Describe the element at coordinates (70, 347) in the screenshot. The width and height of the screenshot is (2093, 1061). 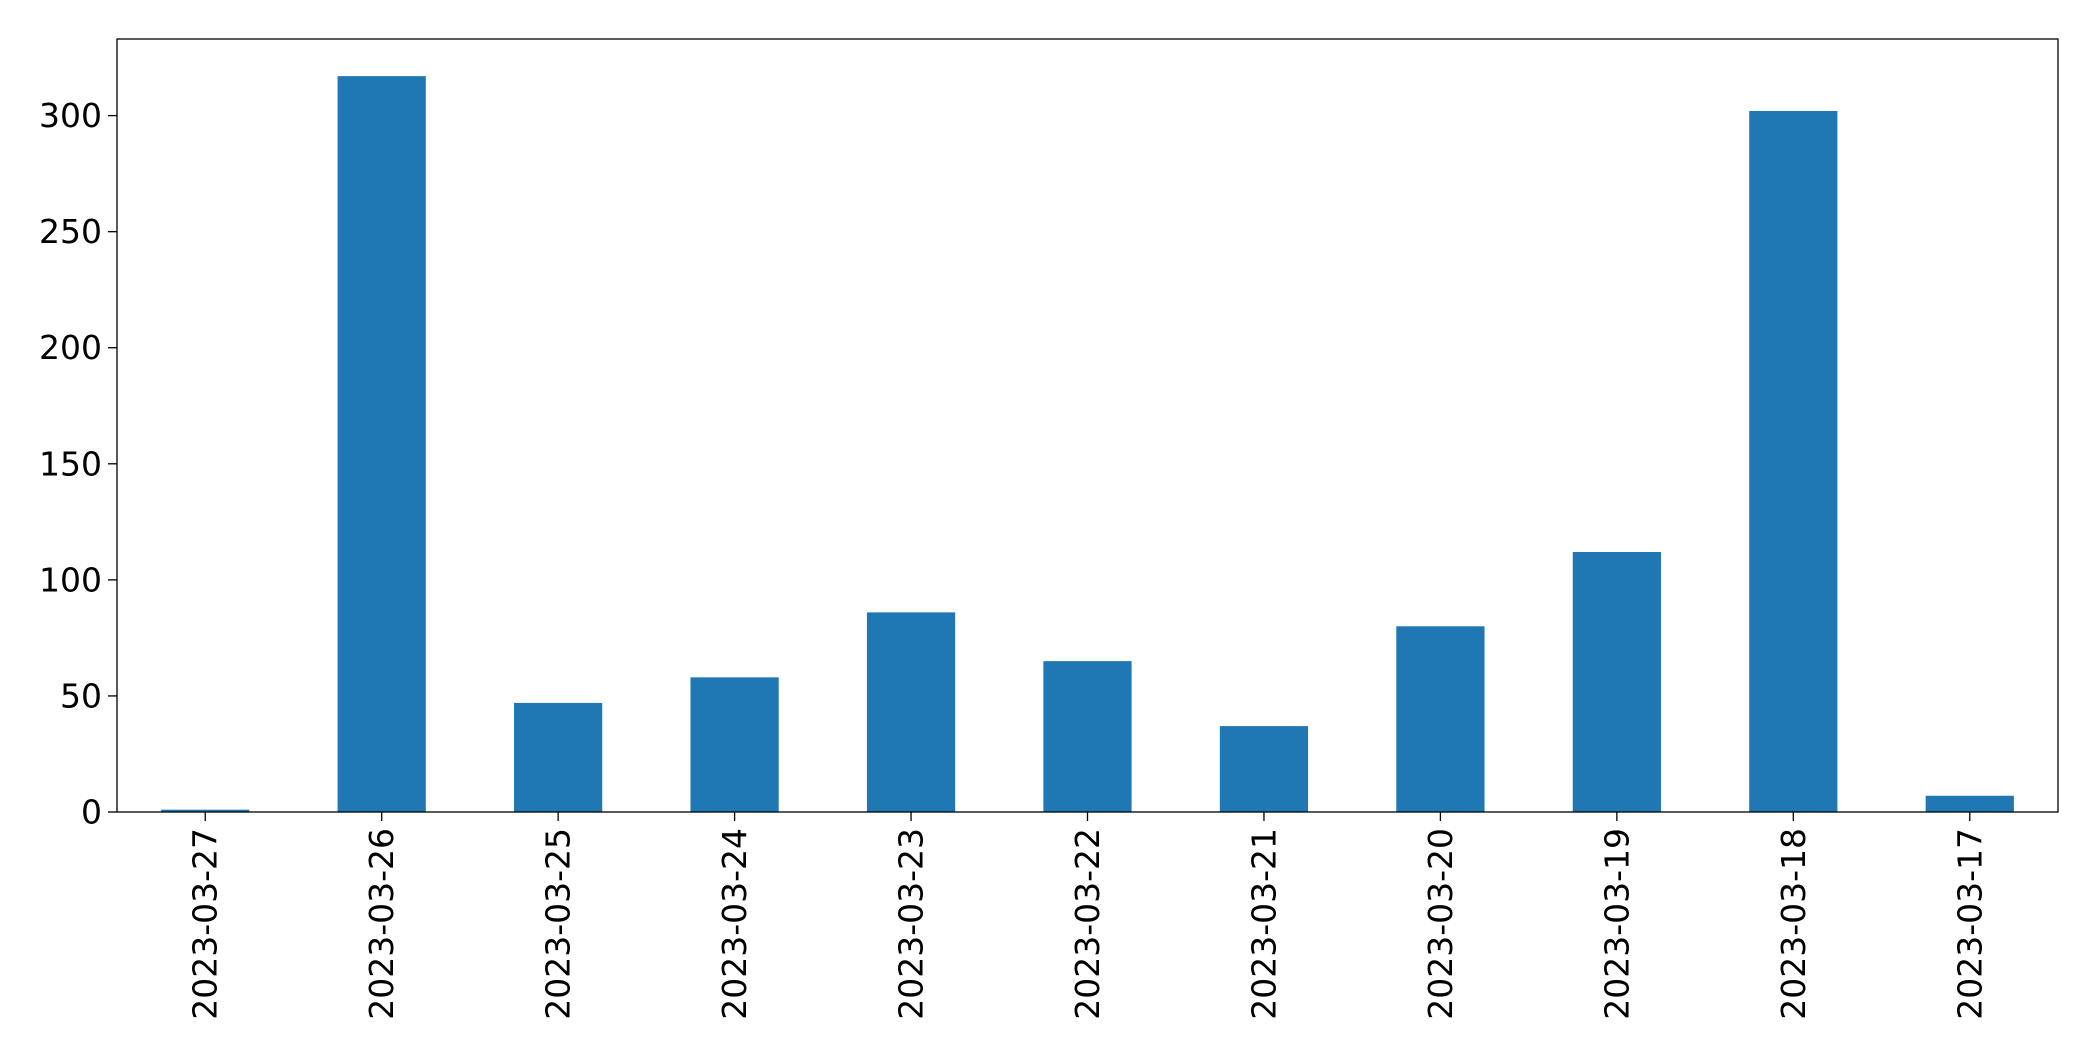
I see `y-tick-label: 200` at that location.